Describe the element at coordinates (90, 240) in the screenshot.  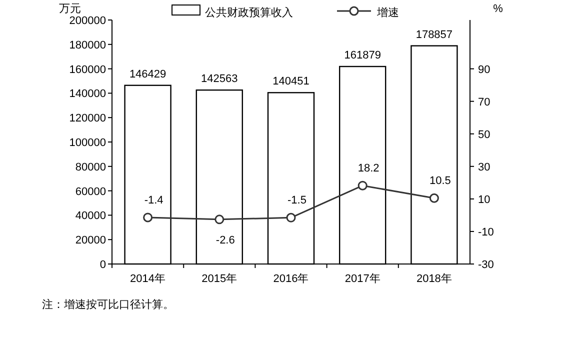
I see `y-tick-label: 20000` at that location.